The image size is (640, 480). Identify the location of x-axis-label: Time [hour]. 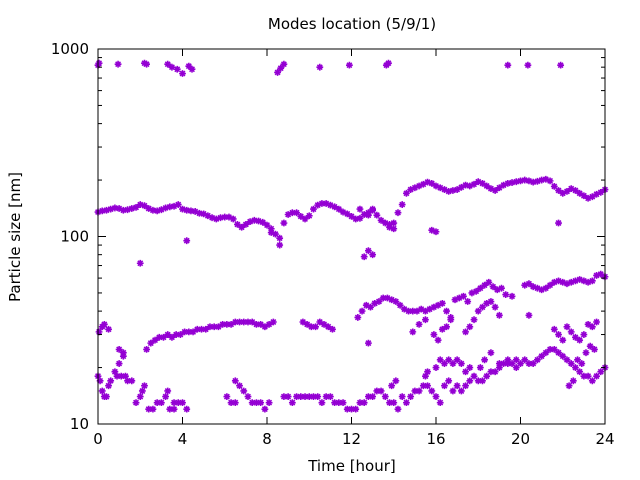
(351, 466).